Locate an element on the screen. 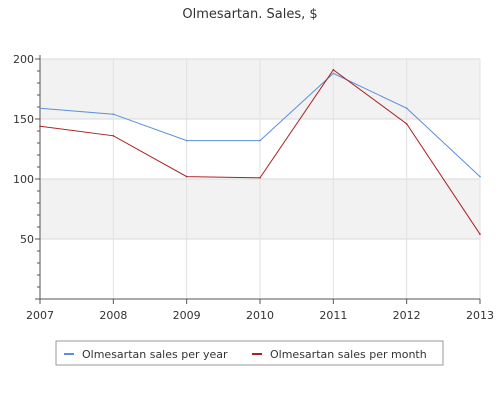 This screenshot has height=404, width=500. chart-title: Olmesartan. Sales, $ is located at coordinates (249, 14).